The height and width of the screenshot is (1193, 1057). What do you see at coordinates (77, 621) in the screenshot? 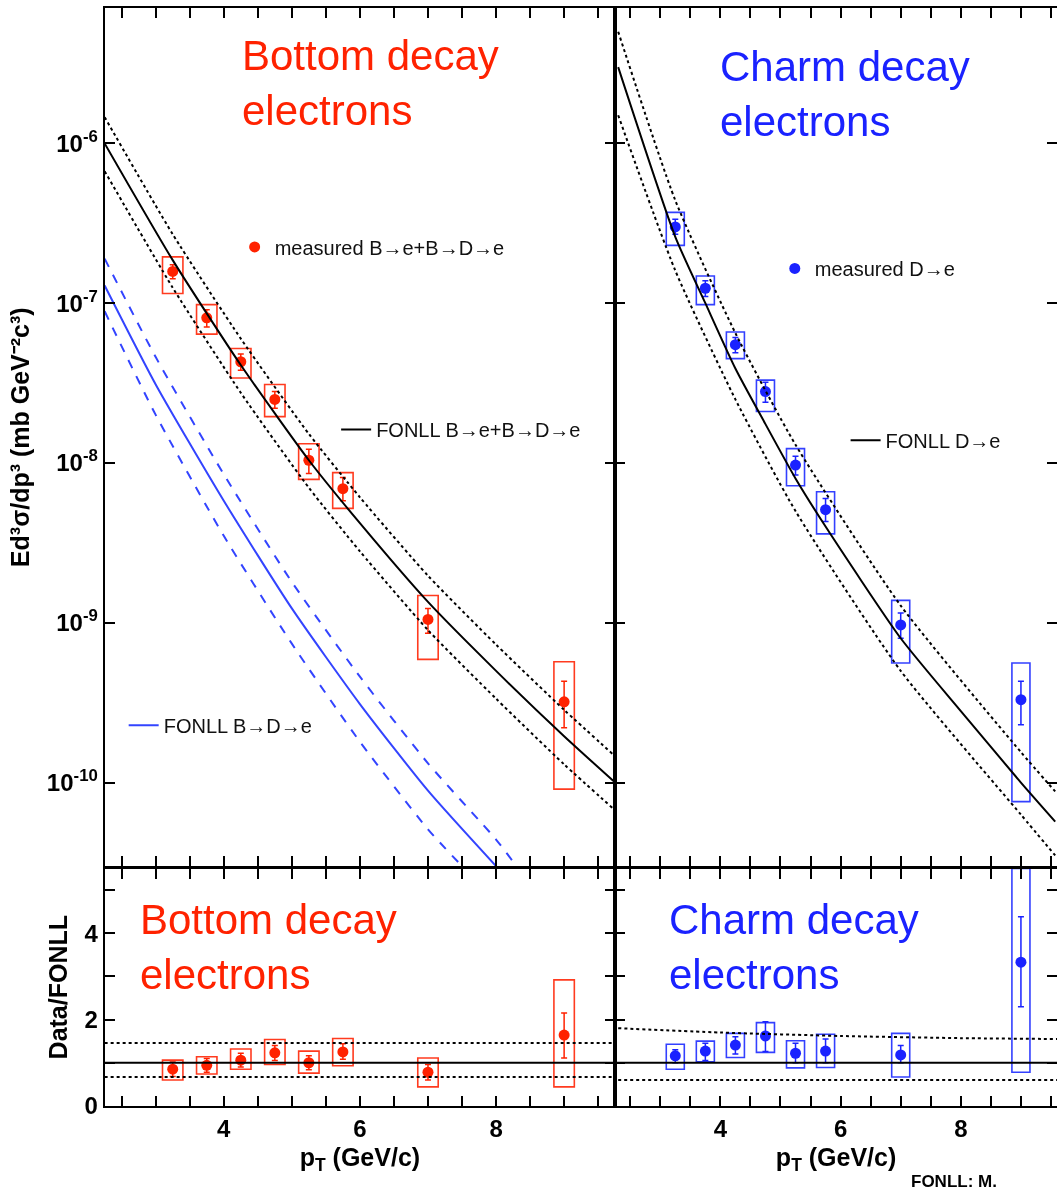
I see `y-tick-label: 10$^{-9}$` at bounding box center [77, 621].